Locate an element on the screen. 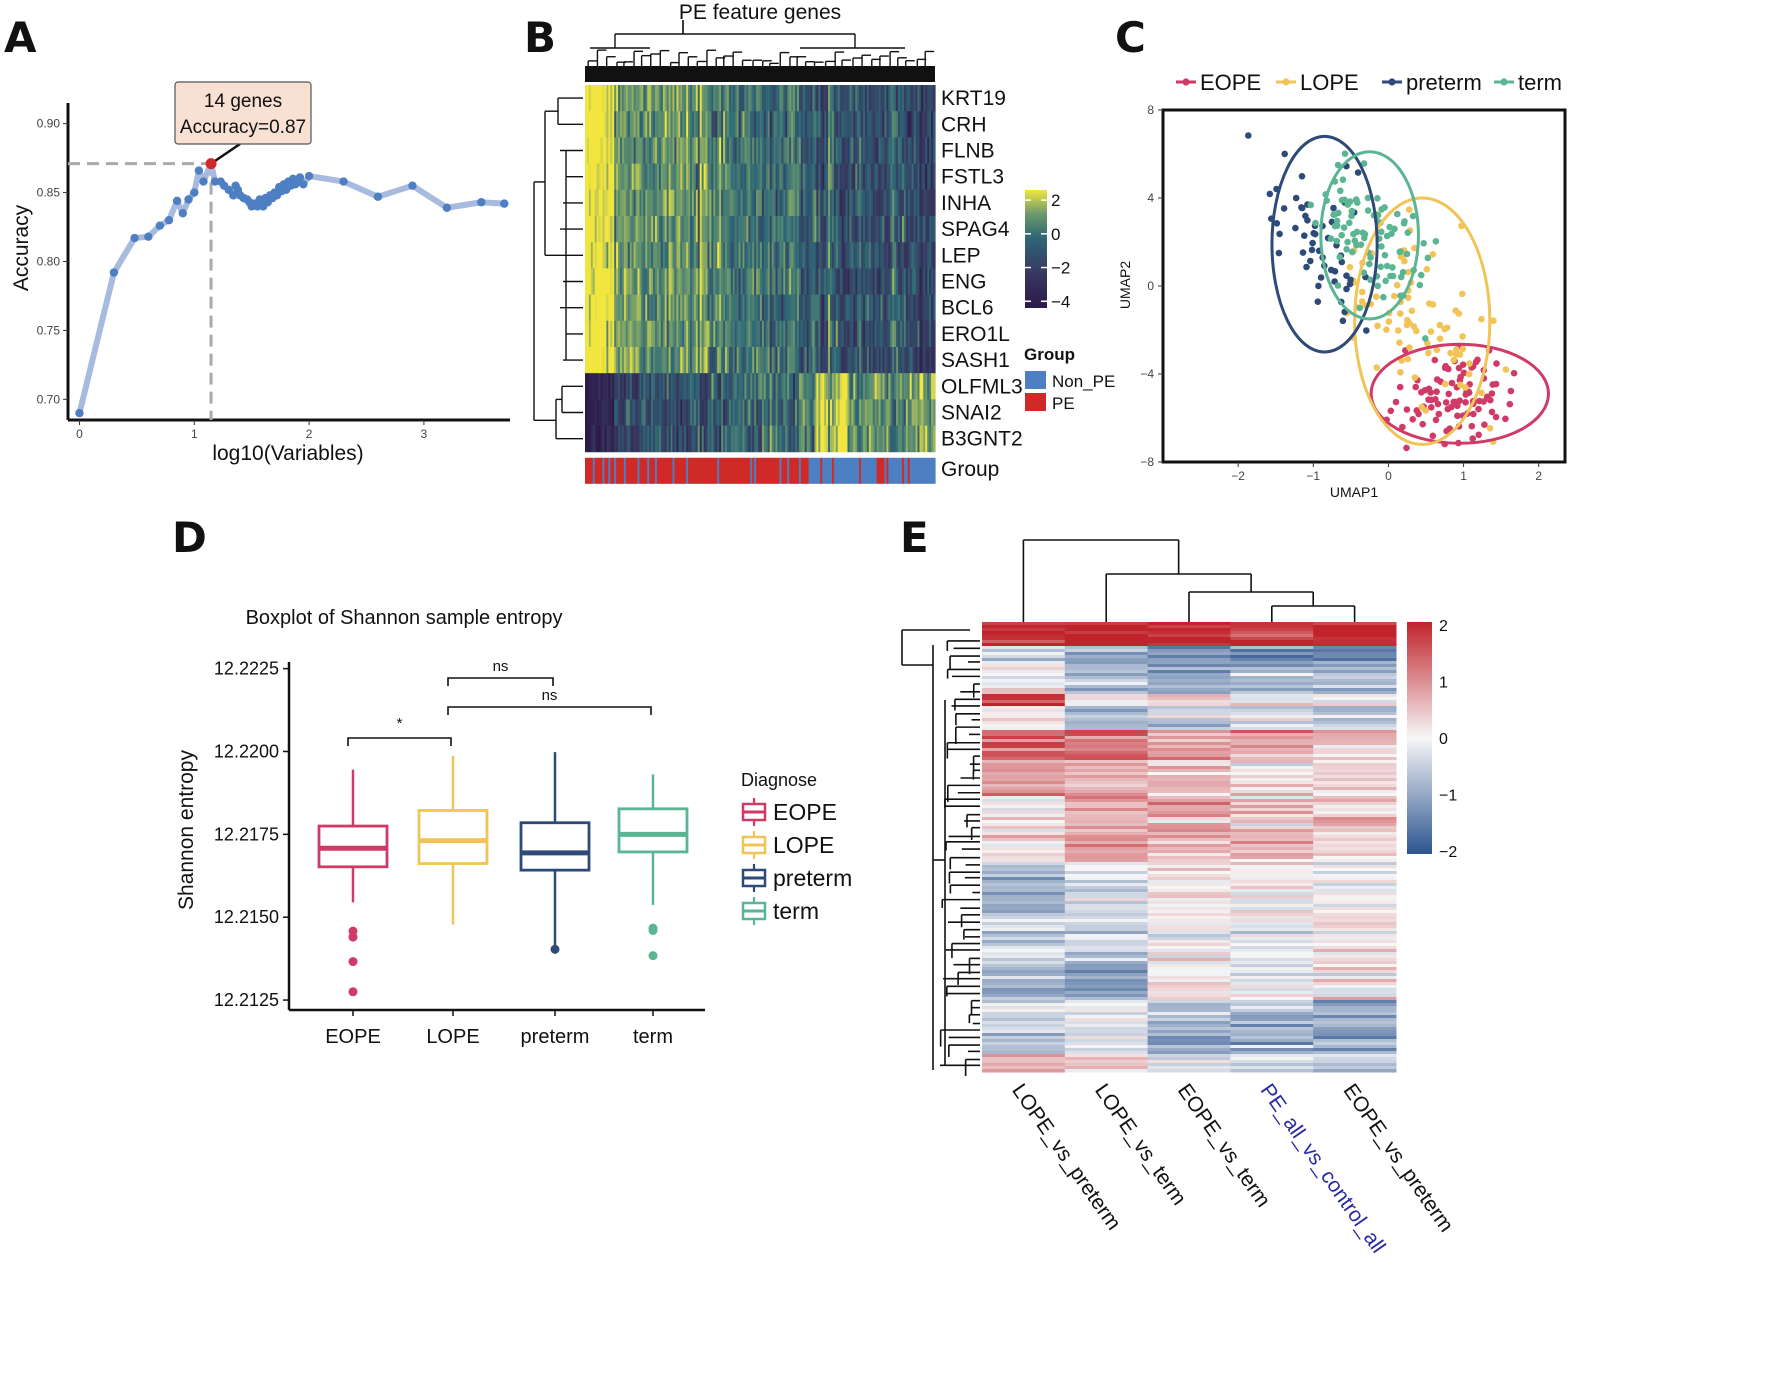 The height and width of the screenshot is (1397, 1772). c-legend-key-dot is located at coordinates (1392, 82).